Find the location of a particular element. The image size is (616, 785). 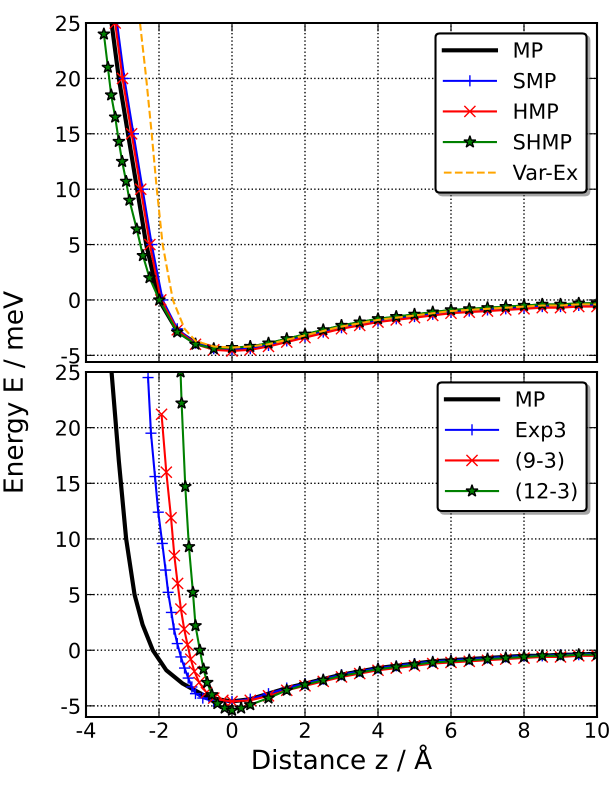

x-axis-title: Distance z / Å is located at coordinates (342, 758).